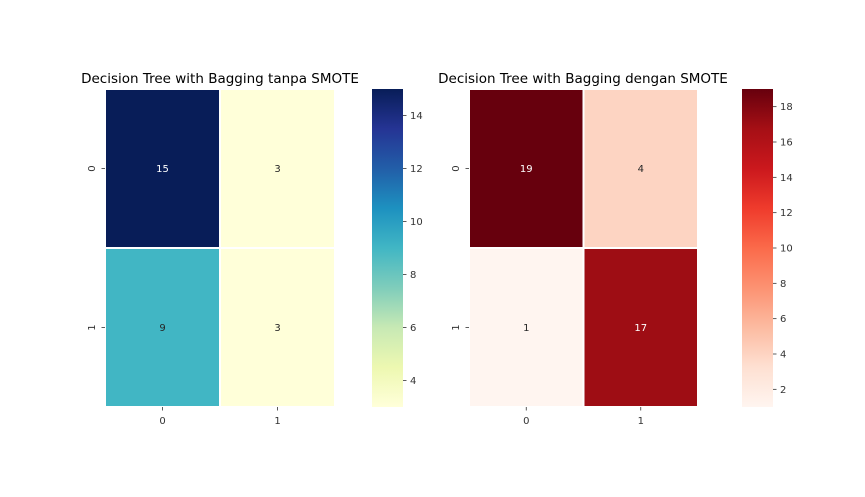  I want to click on cell-value-label: 9, so click(162, 328).